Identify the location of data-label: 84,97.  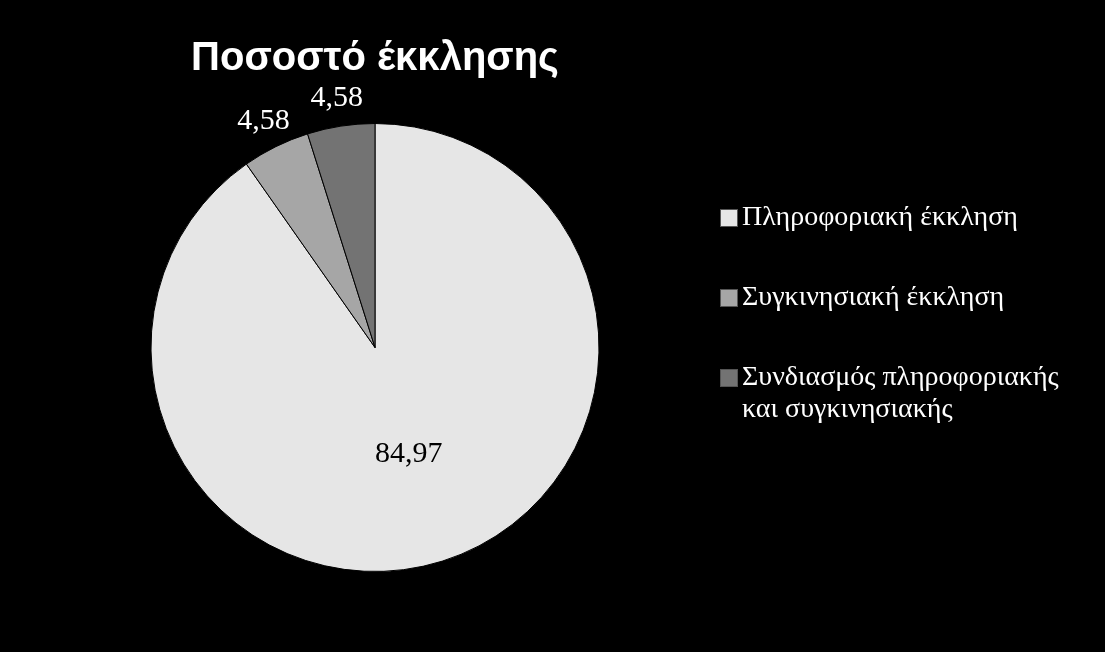
(408, 452).